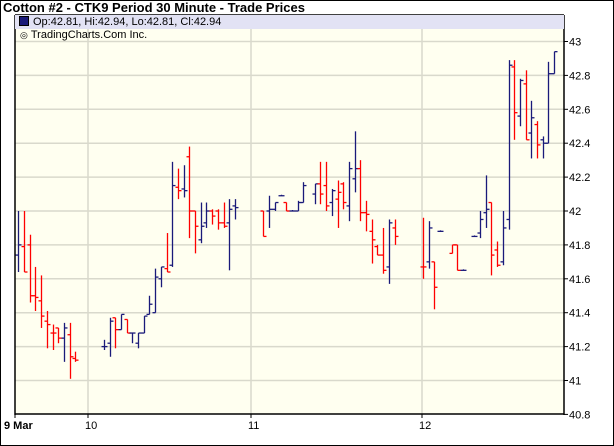  What do you see at coordinates (91, 426) in the screenshot?
I see `x-tick-label: 10` at bounding box center [91, 426].